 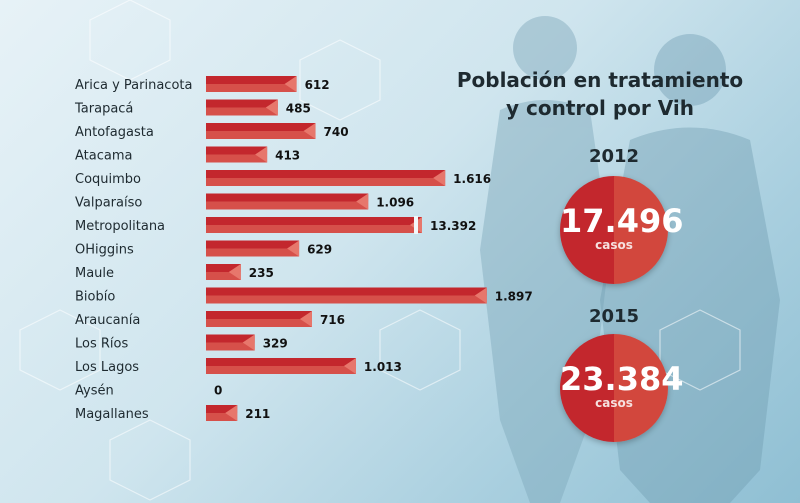 I want to click on category-label: Coquimbo, so click(x=108, y=179).